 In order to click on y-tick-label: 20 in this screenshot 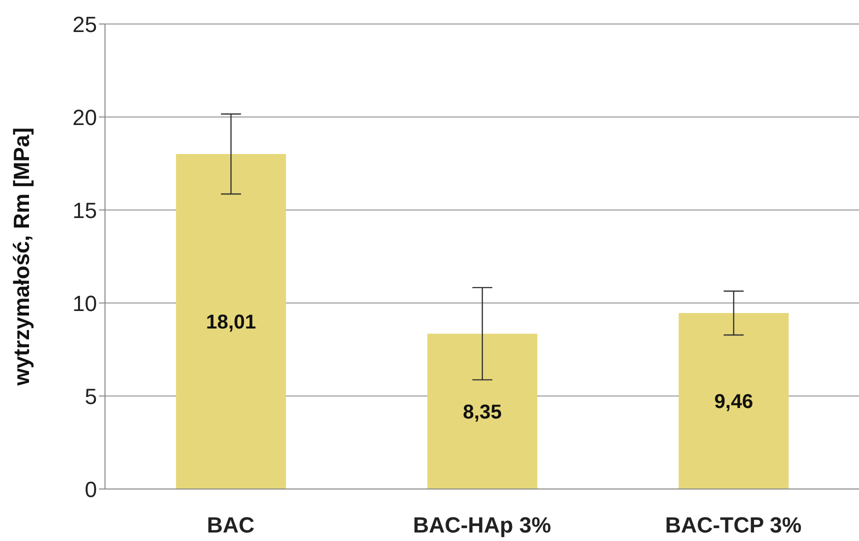, I will do `click(84, 117)`.